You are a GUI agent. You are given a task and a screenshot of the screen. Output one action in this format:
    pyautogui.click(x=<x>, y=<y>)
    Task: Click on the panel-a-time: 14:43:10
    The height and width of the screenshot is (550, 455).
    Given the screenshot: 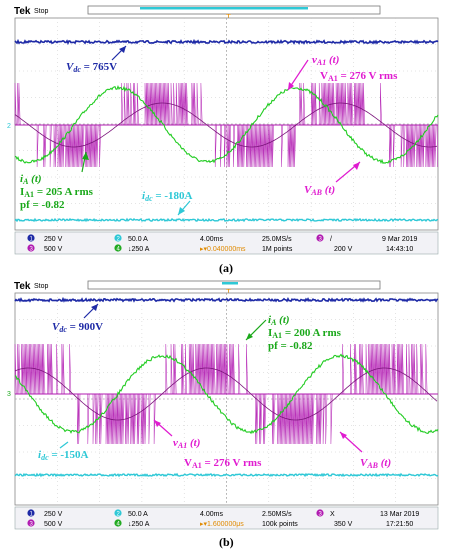 What is the action you would take?
    pyautogui.click(x=399, y=249)
    